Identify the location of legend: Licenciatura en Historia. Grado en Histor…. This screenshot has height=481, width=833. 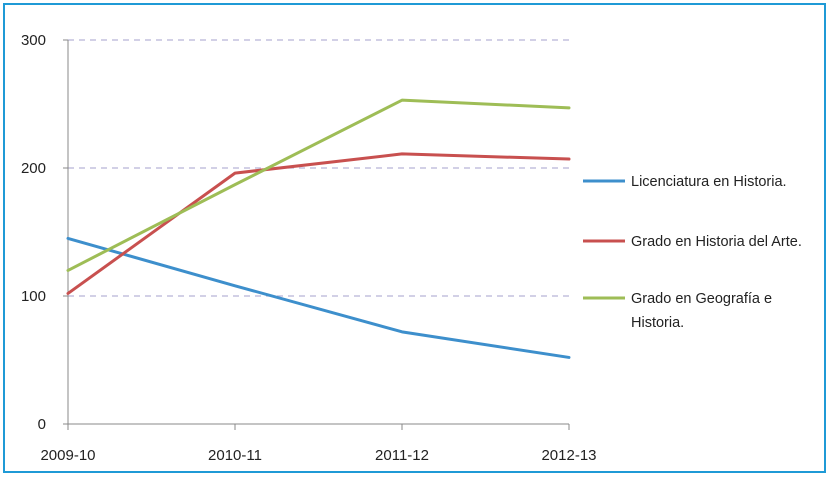
(692, 252).